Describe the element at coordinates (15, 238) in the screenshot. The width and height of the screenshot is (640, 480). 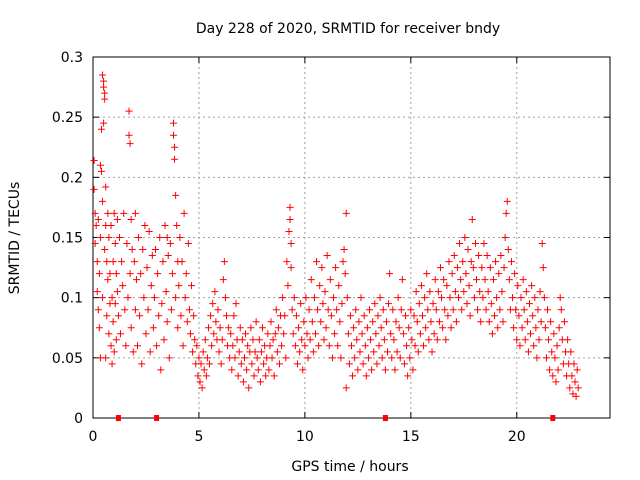
I see `y-axis-label: SRMTID / TECUs` at that location.